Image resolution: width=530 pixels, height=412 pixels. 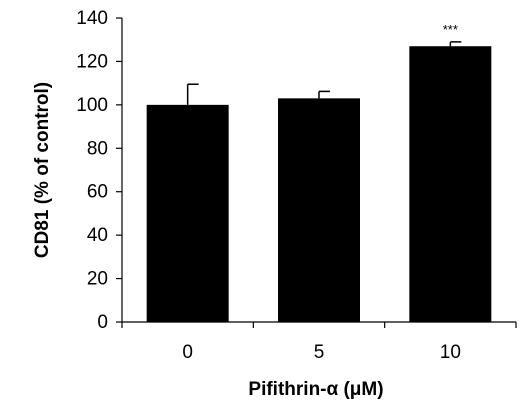 I want to click on y-tick-label: 80, so click(x=97, y=148).